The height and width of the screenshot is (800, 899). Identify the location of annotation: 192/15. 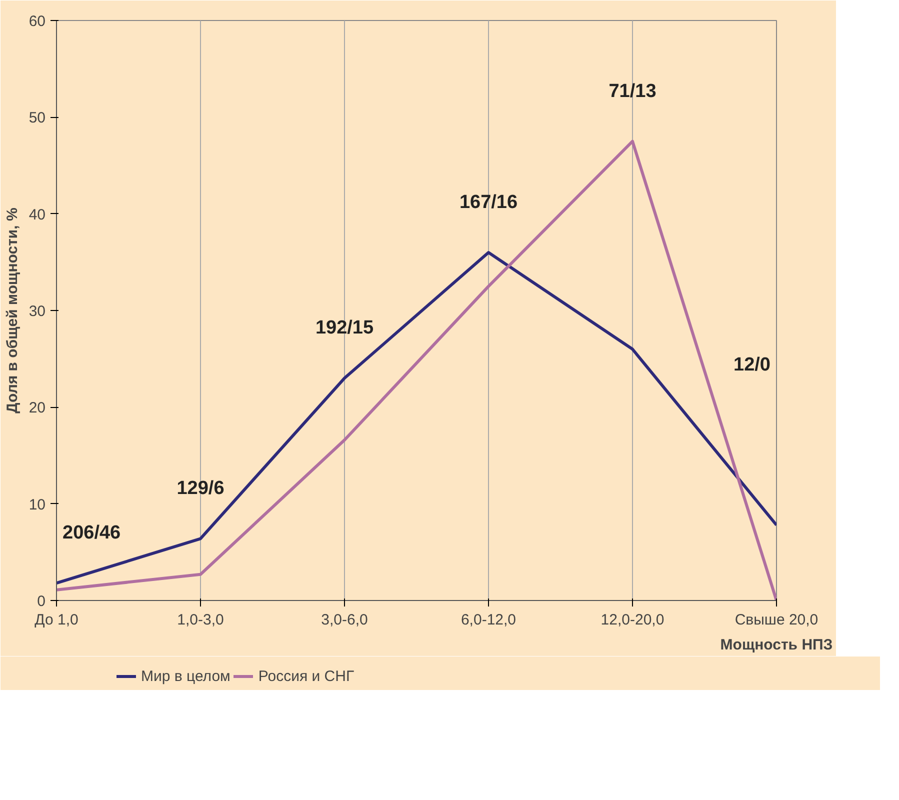
(344, 328).